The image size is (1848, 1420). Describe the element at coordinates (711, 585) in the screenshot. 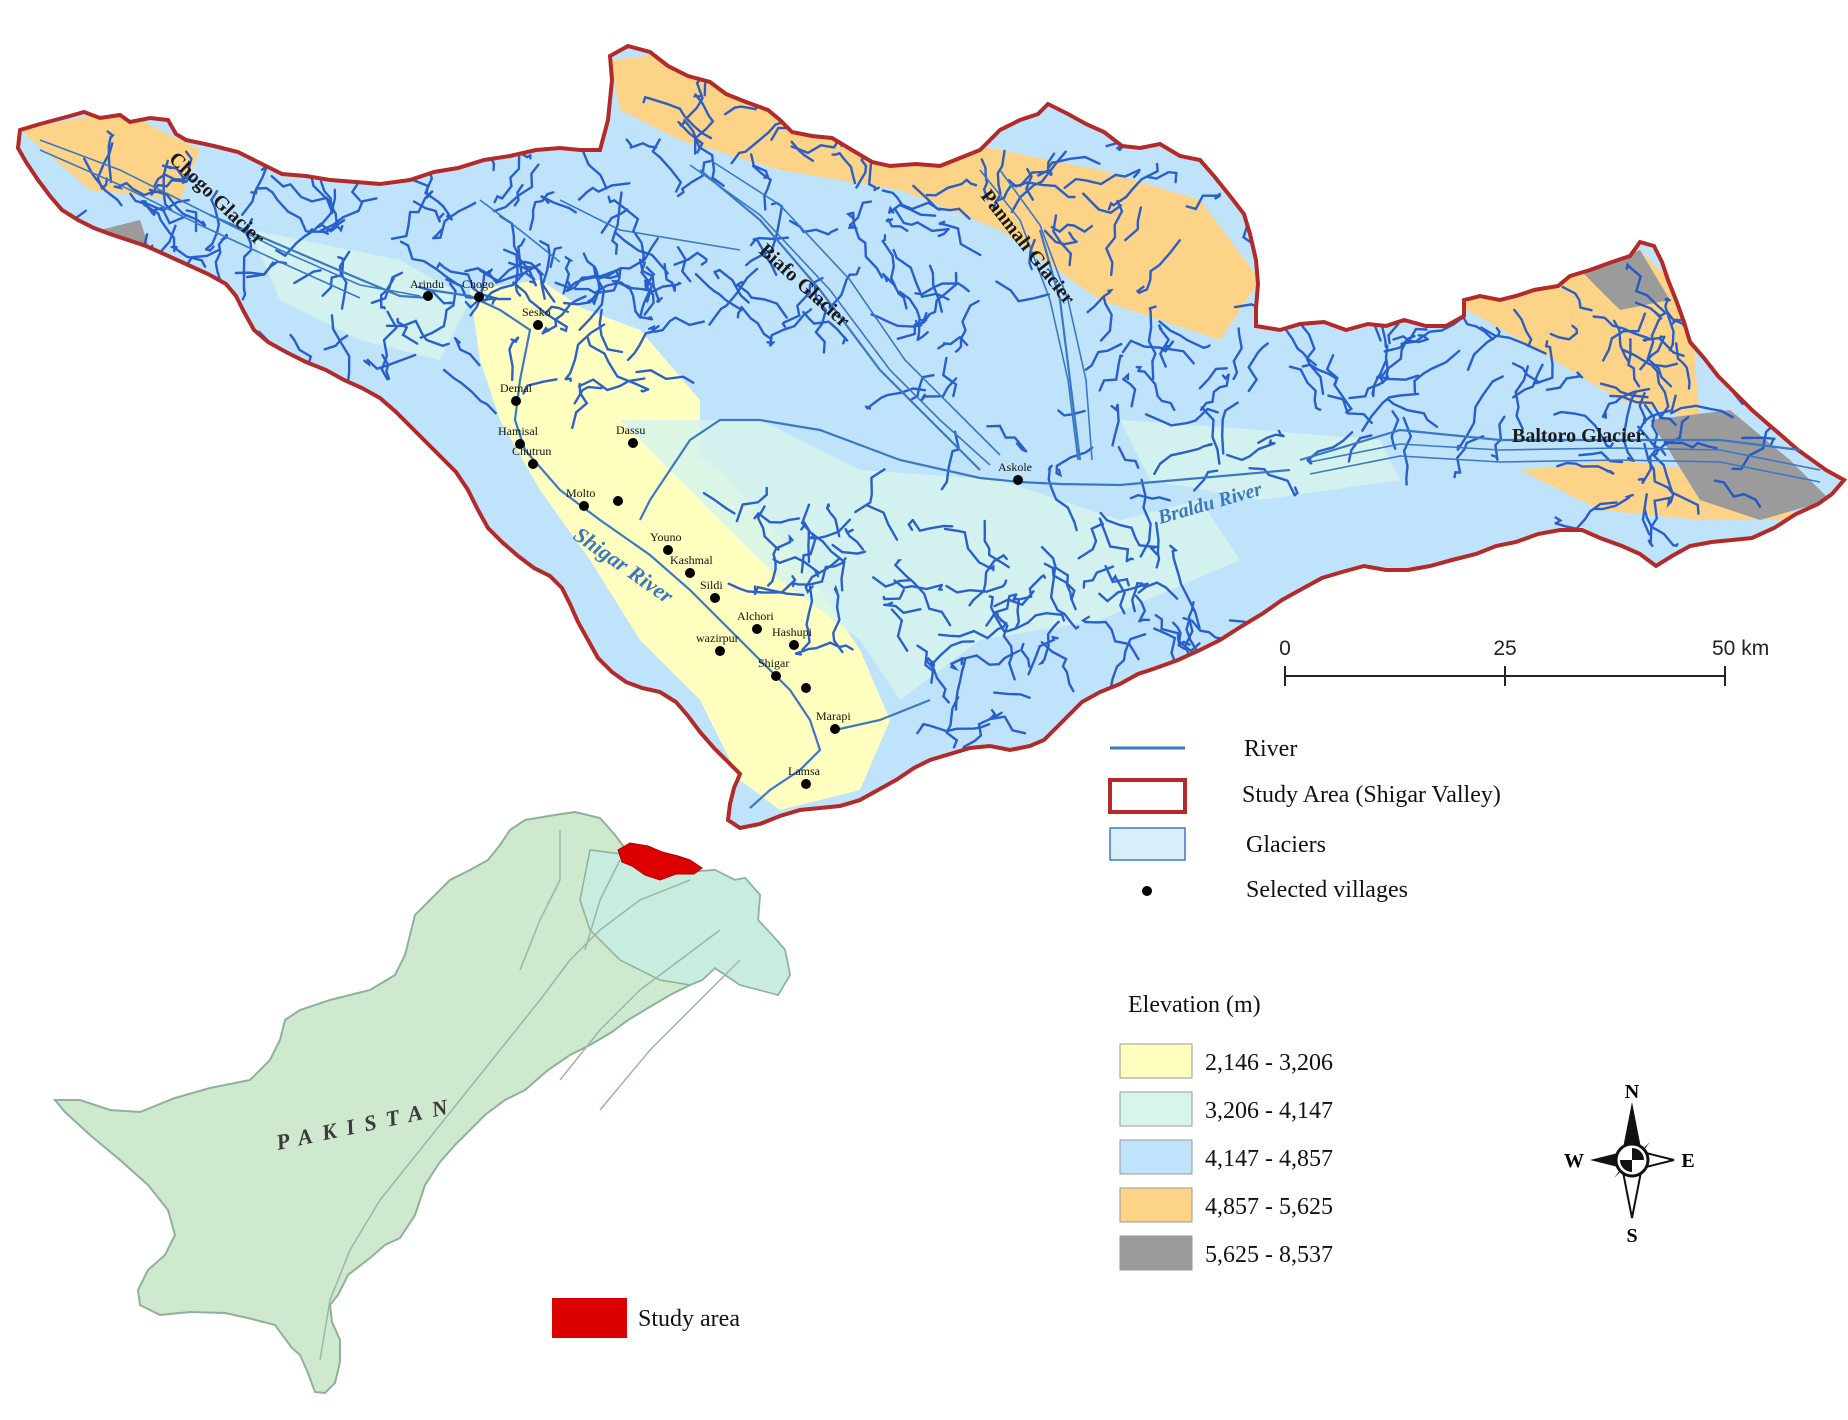

I see `village-label-sildi: Sildi` at that location.